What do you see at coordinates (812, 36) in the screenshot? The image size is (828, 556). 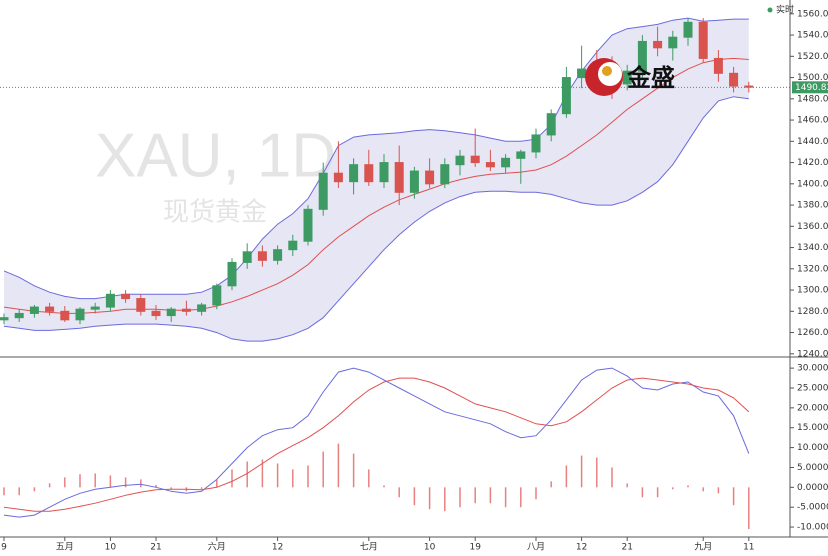 I see `y-tick-label: 1540.00` at bounding box center [812, 36].